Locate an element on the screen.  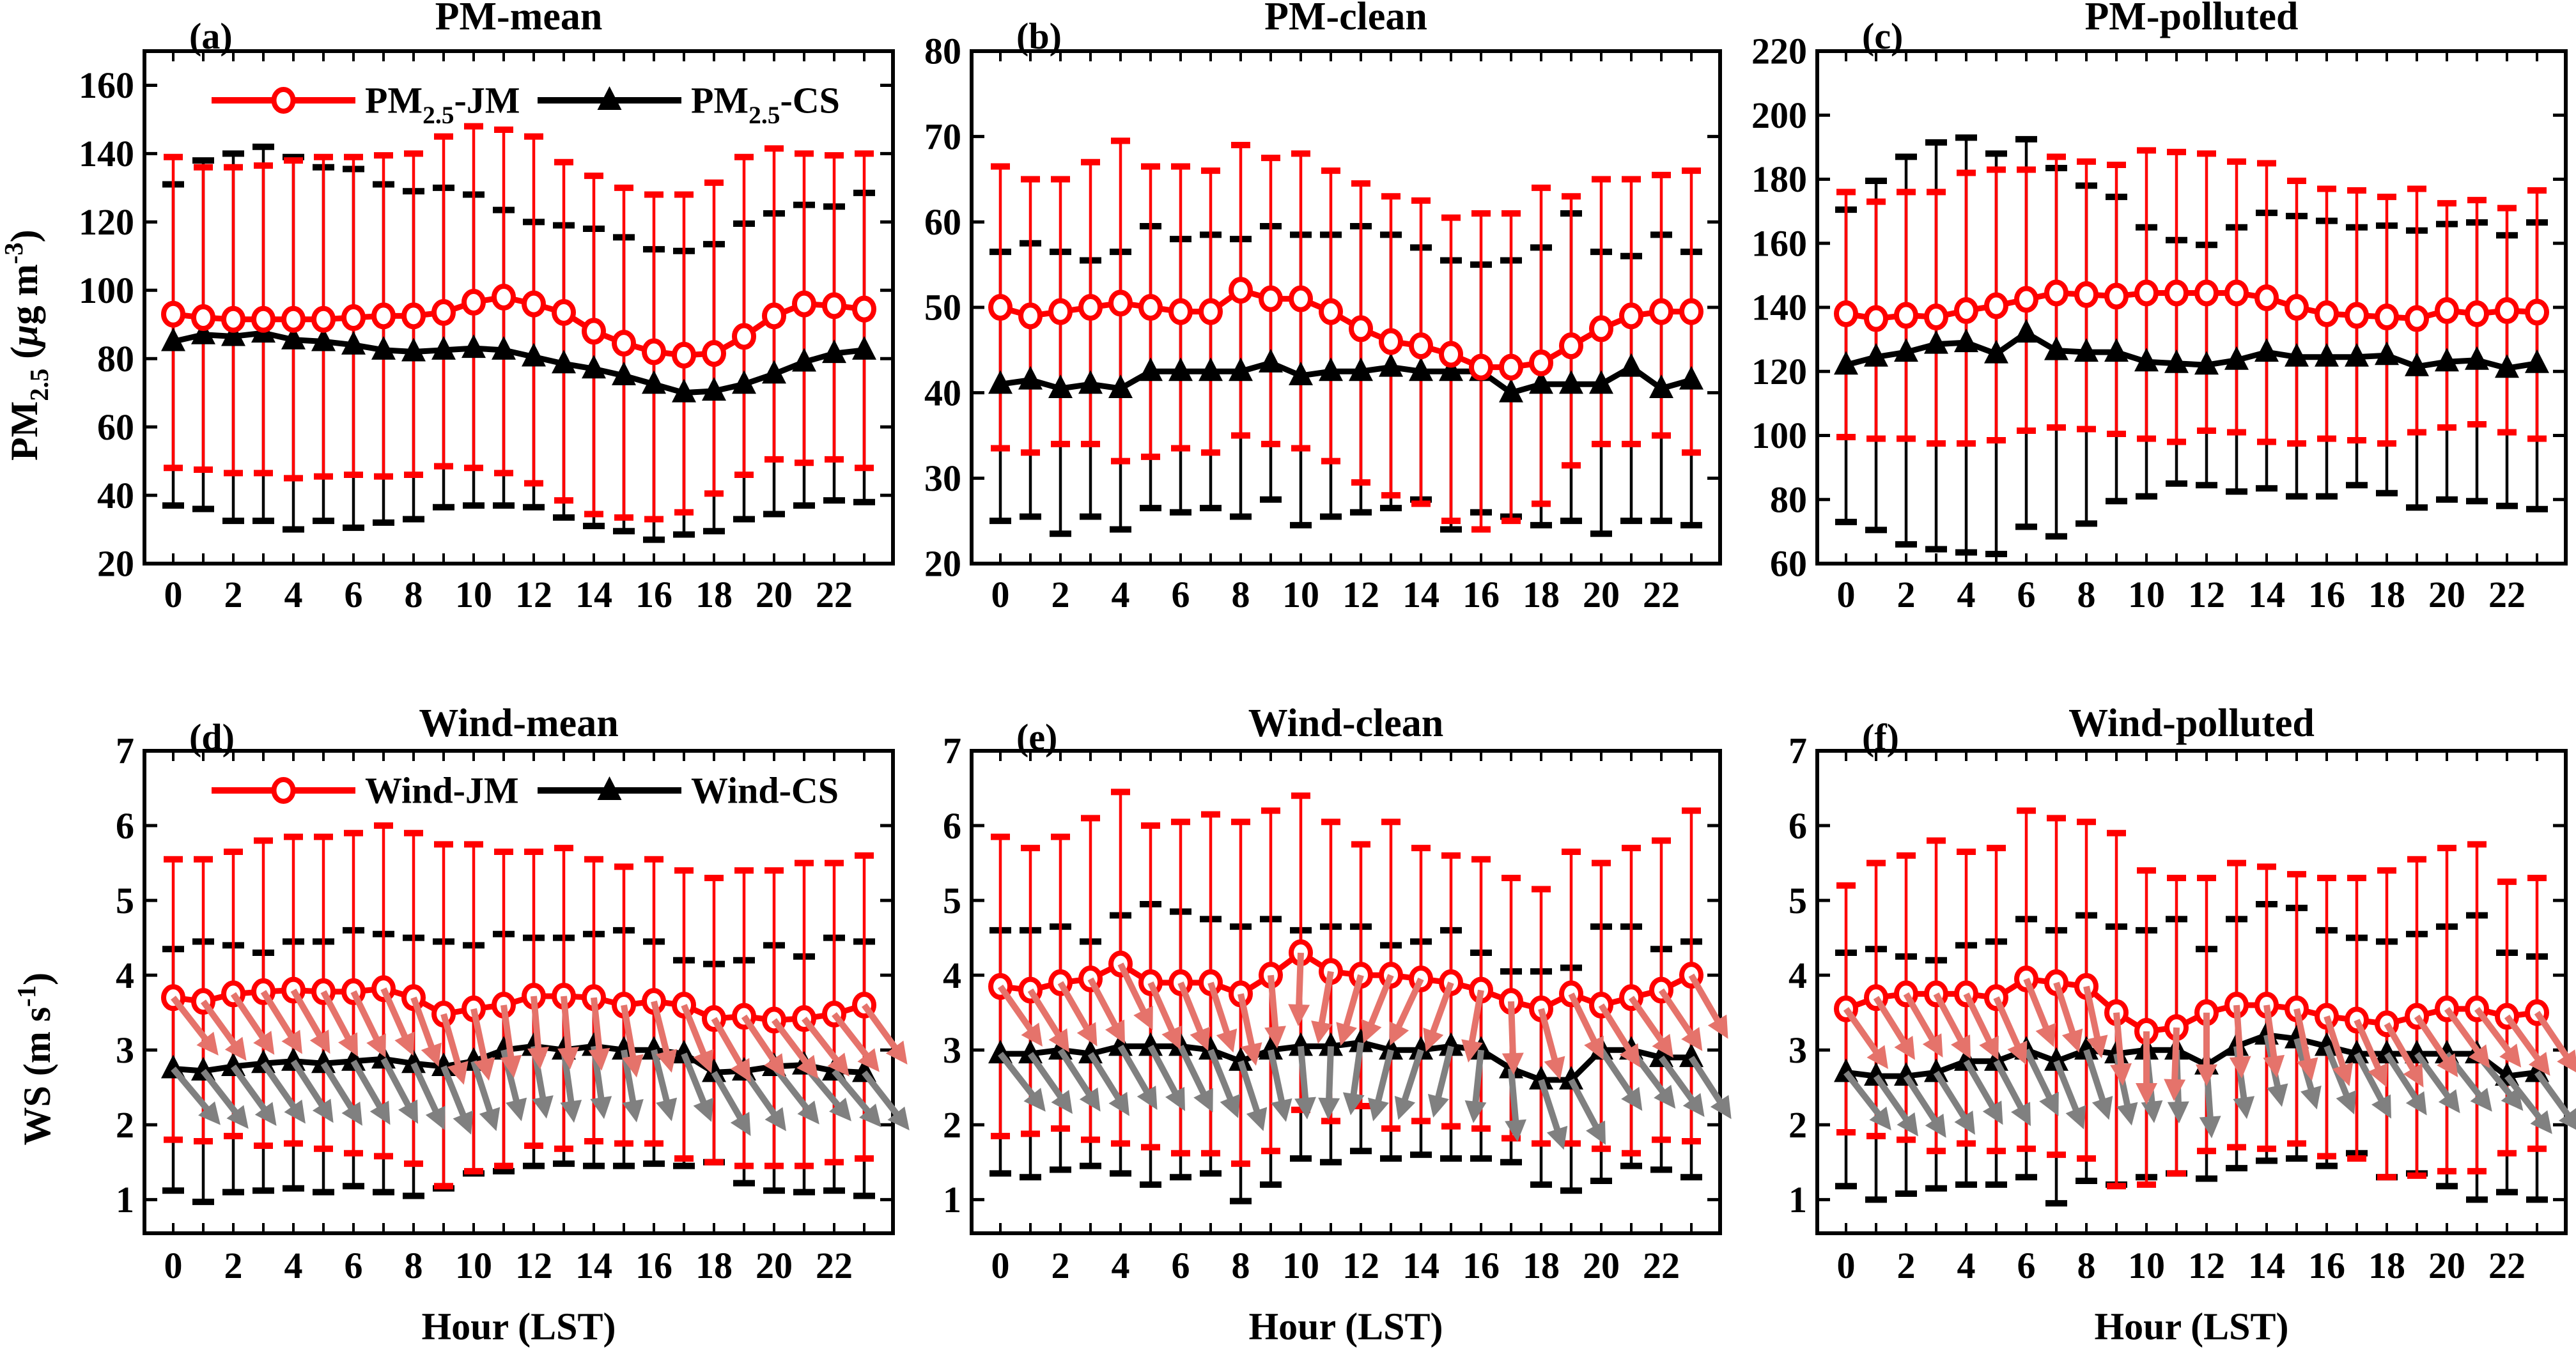
x-tick-label: 16 is located at coordinates (653, 594).